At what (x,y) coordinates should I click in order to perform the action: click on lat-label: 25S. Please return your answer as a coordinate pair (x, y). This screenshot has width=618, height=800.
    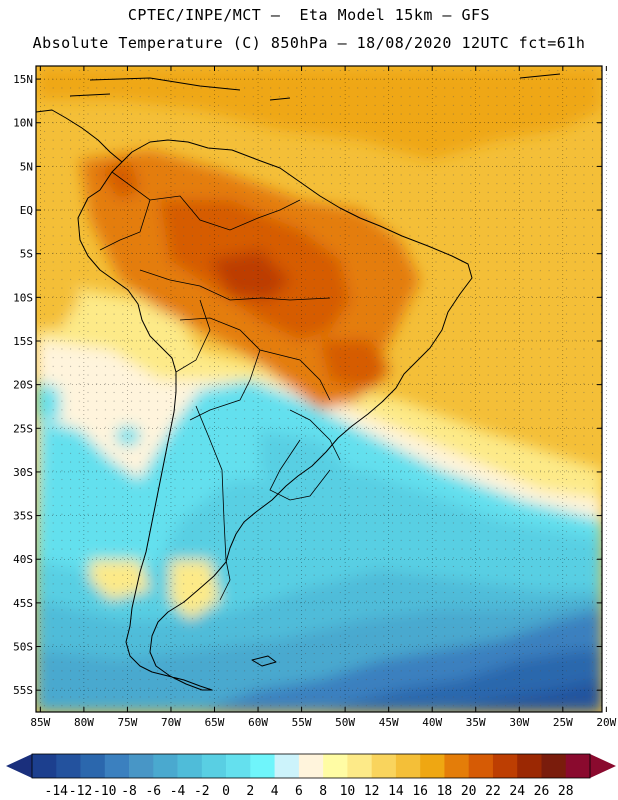
    Looking at the image, I should click on (23, 428).